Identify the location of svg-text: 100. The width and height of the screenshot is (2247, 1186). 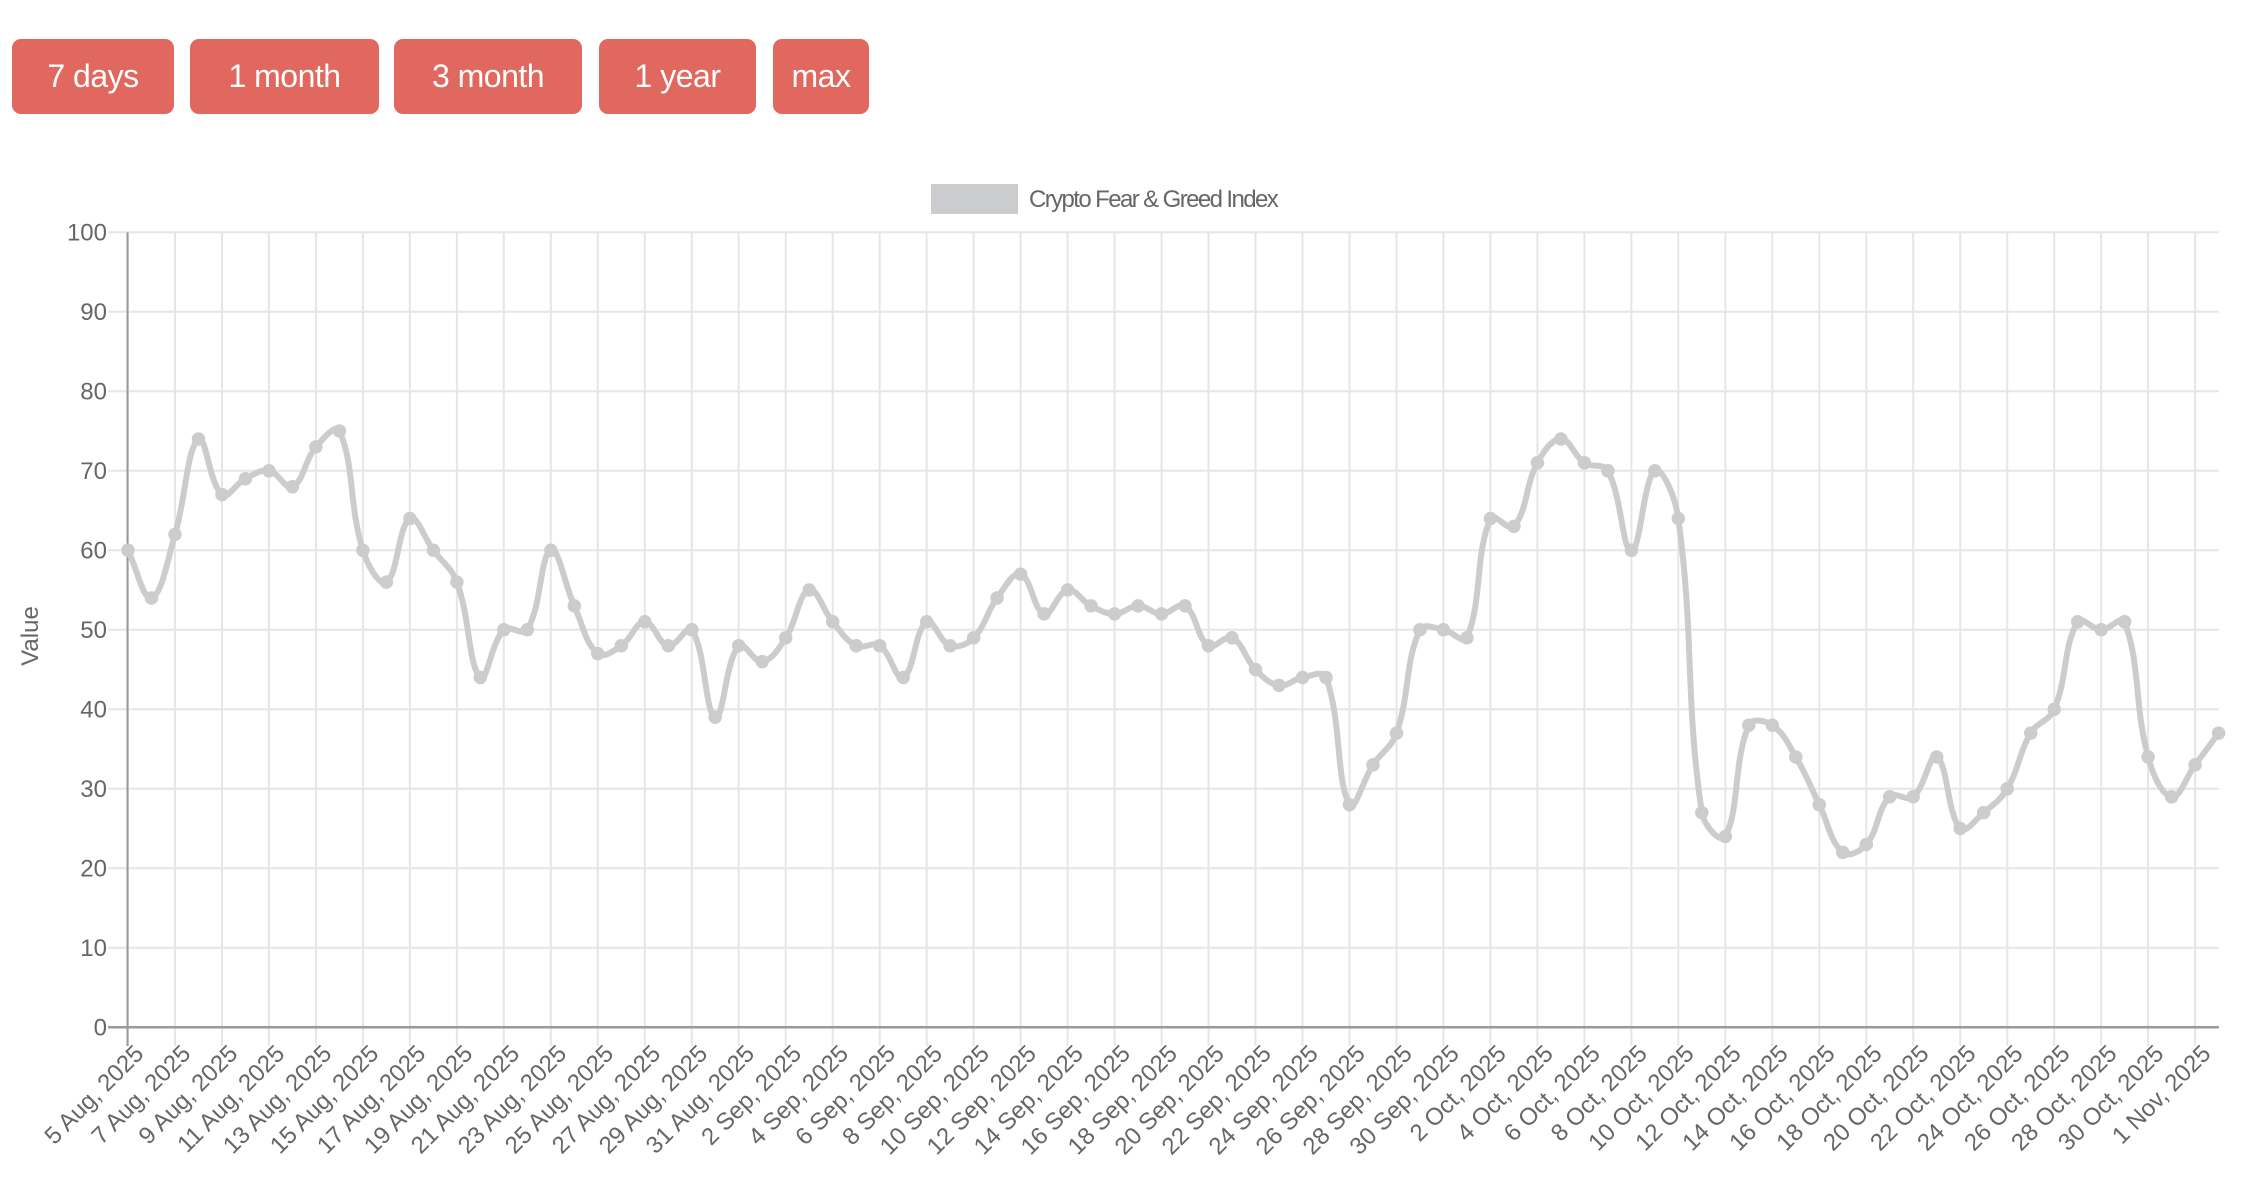
(87, 232).